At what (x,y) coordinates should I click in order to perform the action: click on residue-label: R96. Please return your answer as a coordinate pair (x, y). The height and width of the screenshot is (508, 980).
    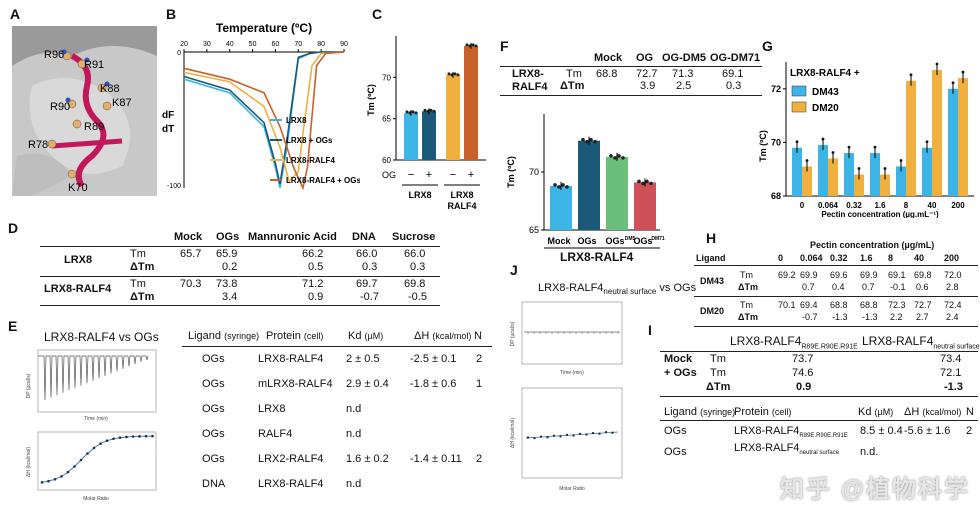
    Looking at the image, I should click on (54, 55).